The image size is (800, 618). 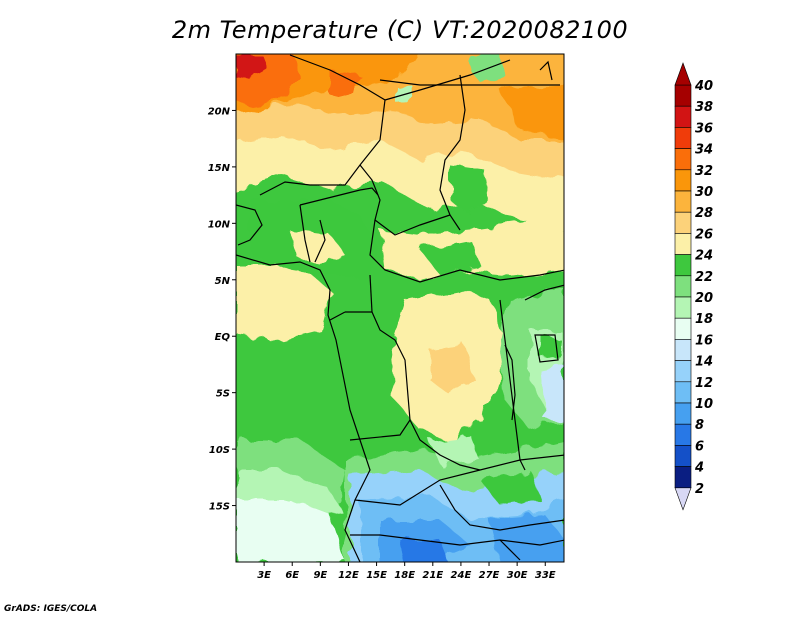 I want to click on colorbar-label: 34, so click(x=704, y=150).